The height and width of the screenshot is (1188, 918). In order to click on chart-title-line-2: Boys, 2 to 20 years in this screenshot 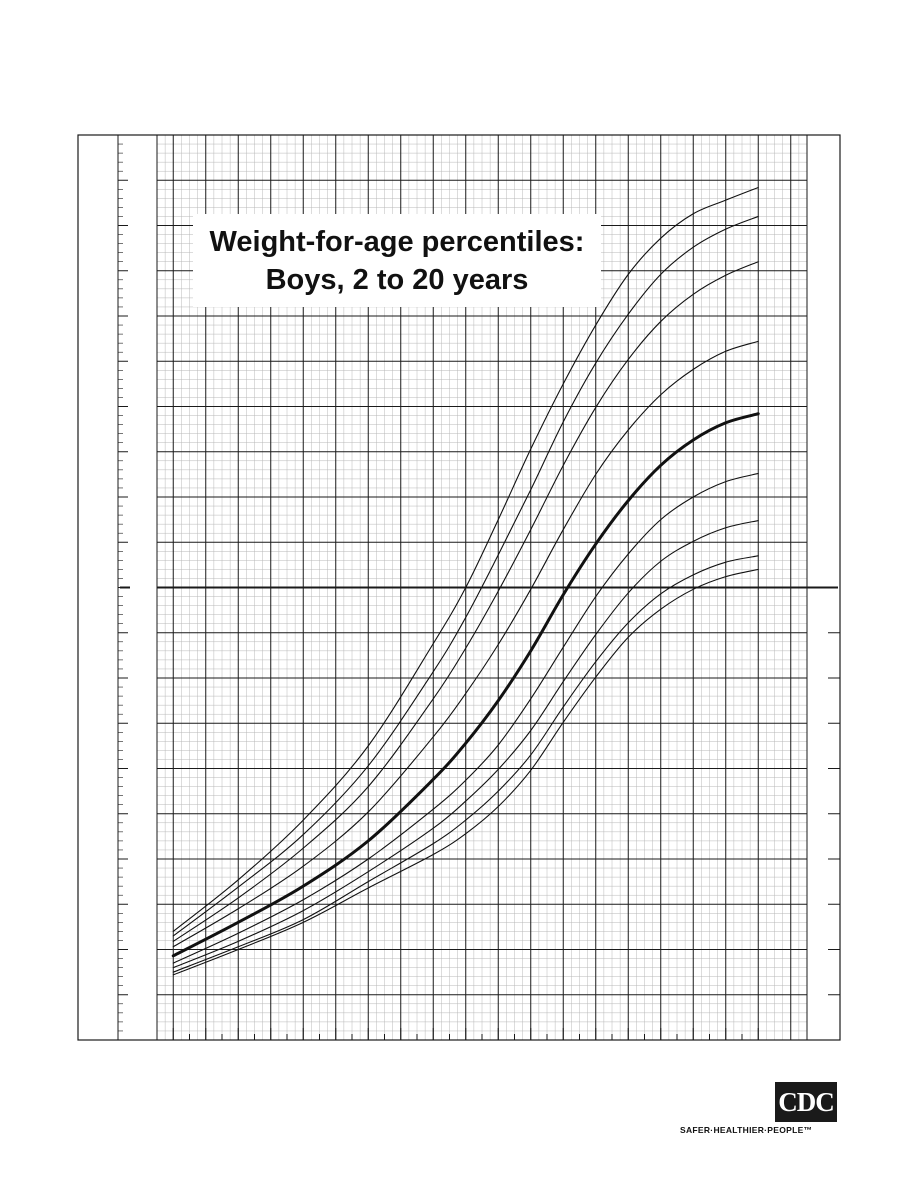, I will do `click(397, 279)`.